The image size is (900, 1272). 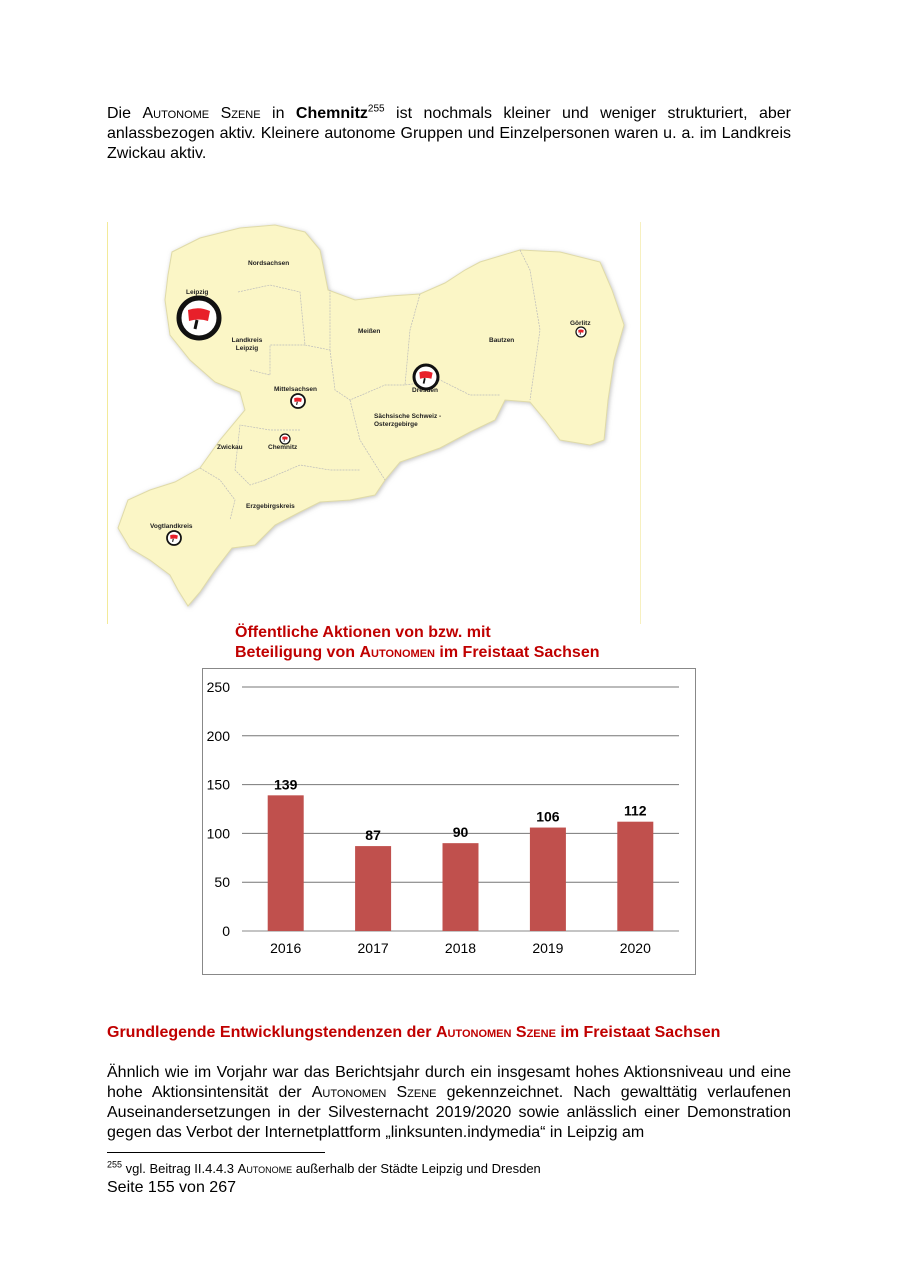 I want to click on x-tick-label: 2020, so click(x=635, y=948).